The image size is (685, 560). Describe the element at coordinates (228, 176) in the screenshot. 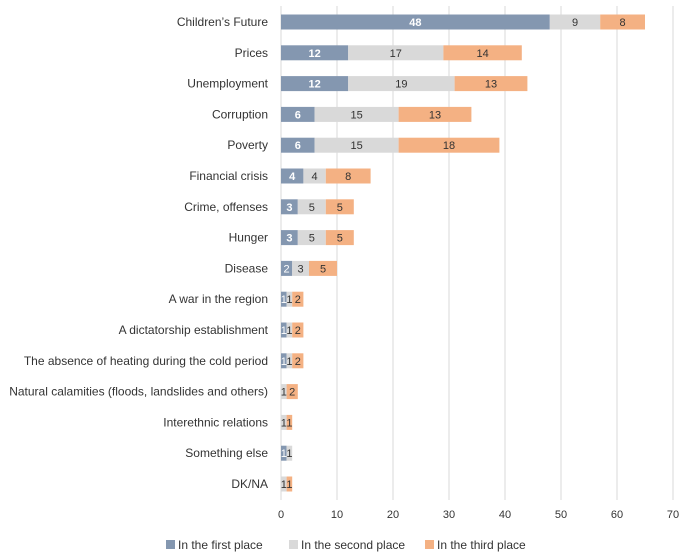

I see `category-label: Financial crisis` at that location.